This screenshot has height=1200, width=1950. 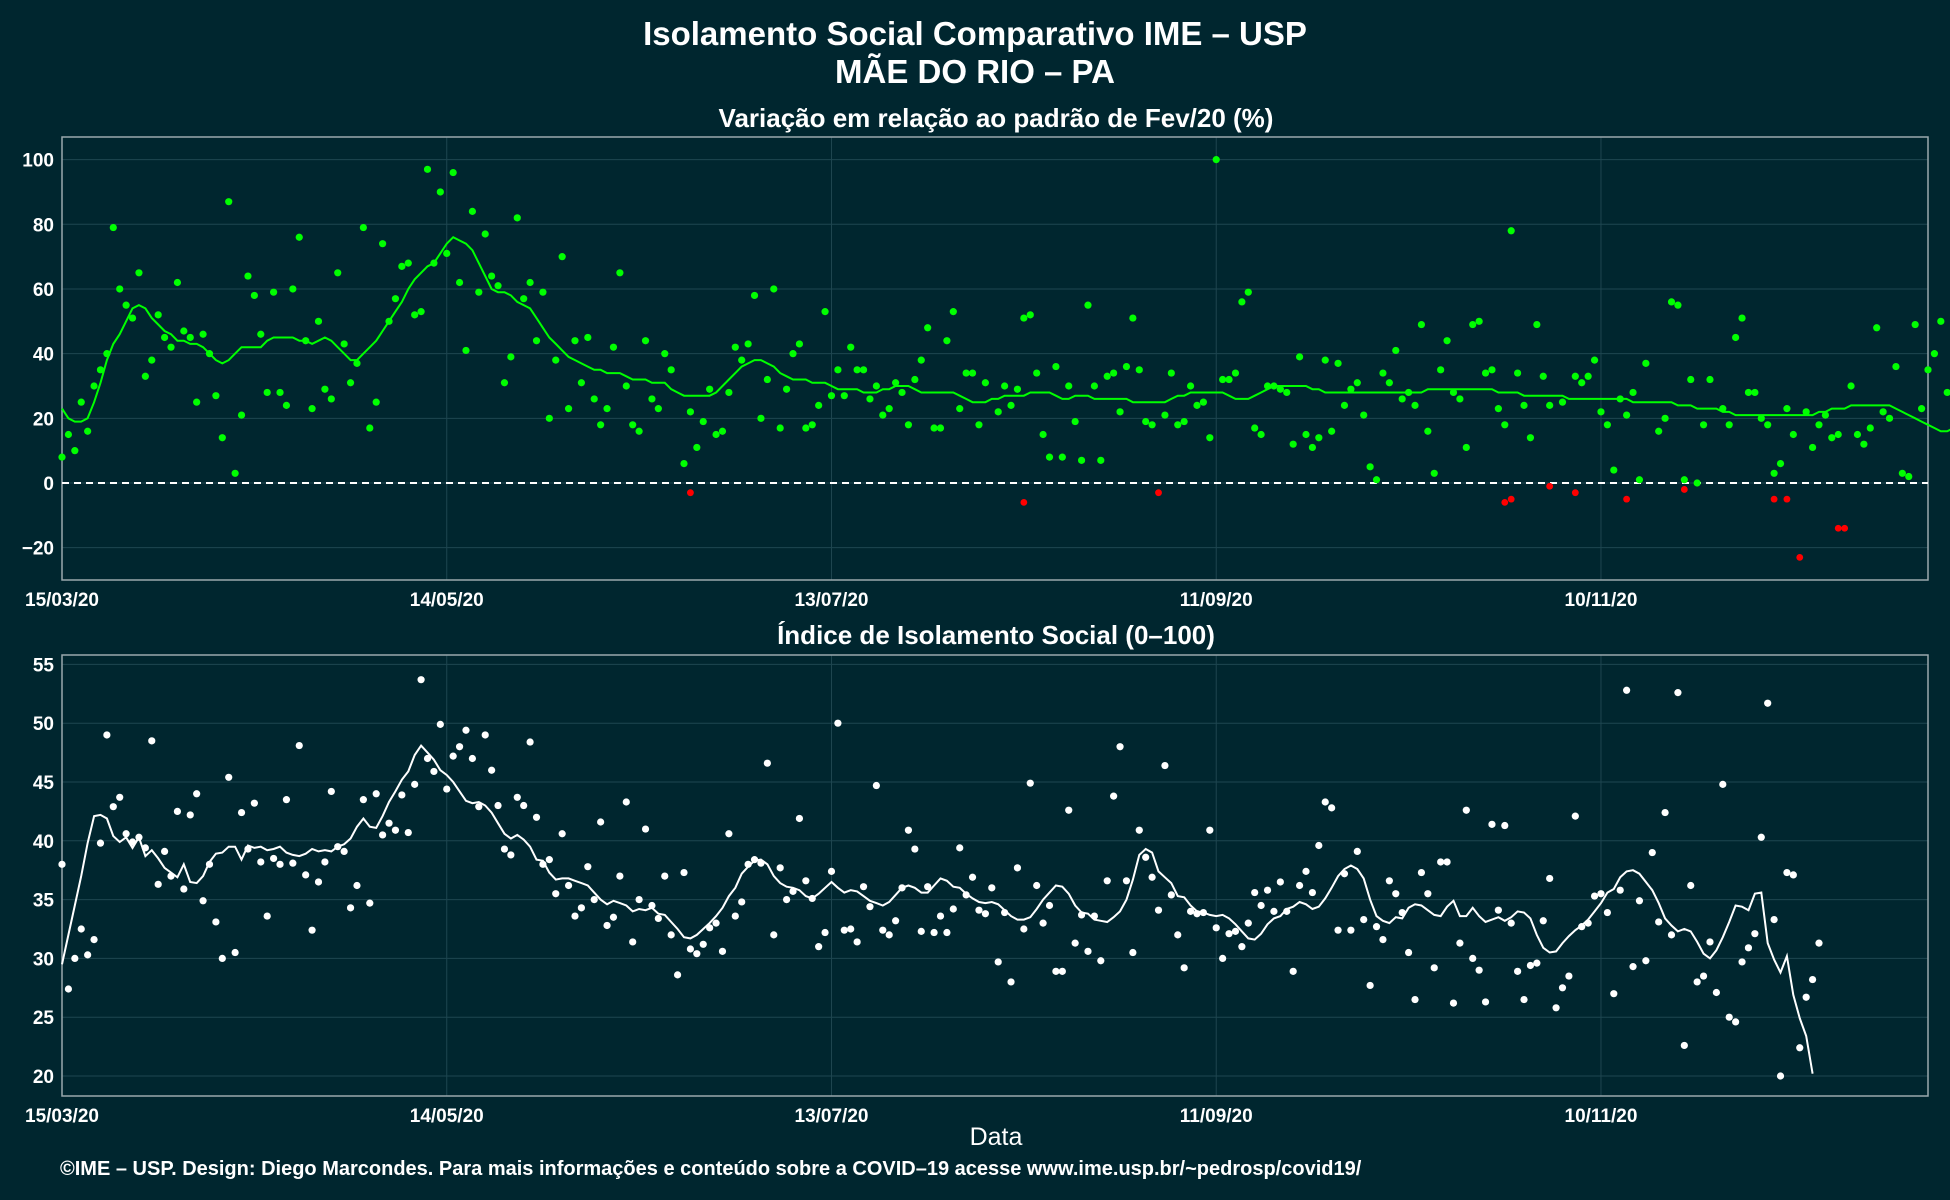 What do you see at coordinates (975, 71) in the screenshot?
I see `sub-title: MÃE DO RIO – PA` at bounding box center [975, 71].